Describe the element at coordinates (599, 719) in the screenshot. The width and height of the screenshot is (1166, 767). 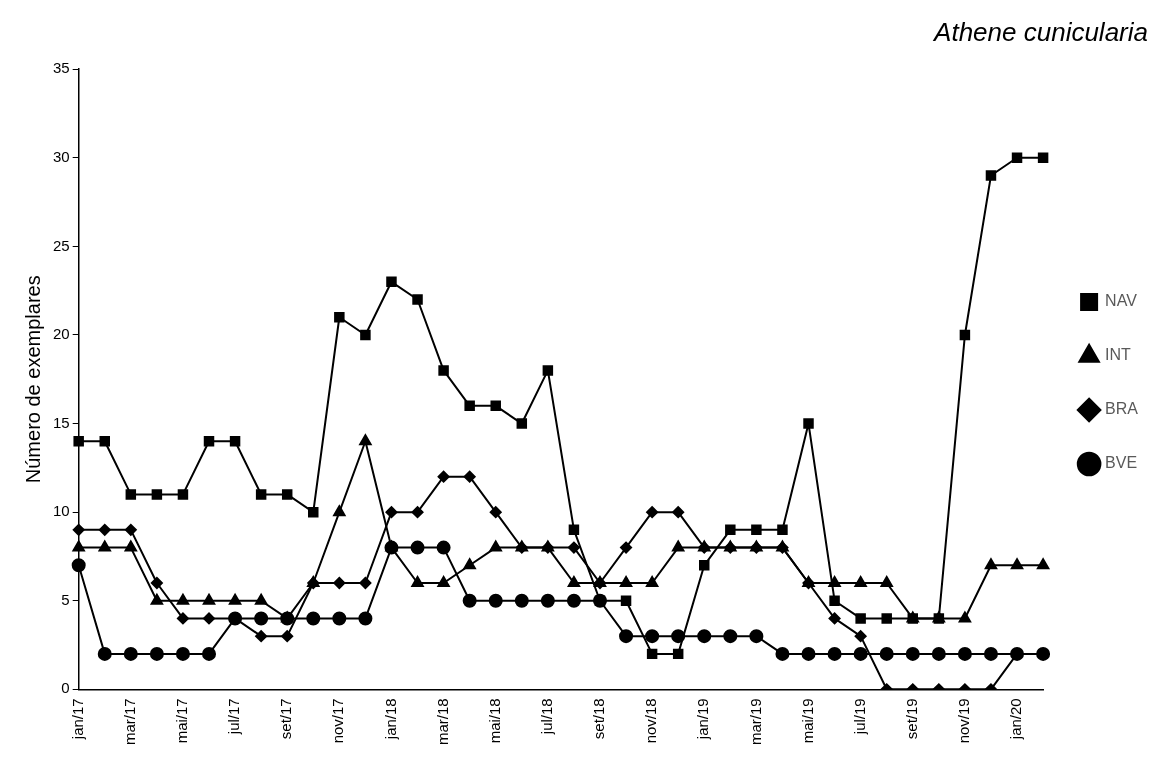
I see `x-tick-label: set/18` at that location.